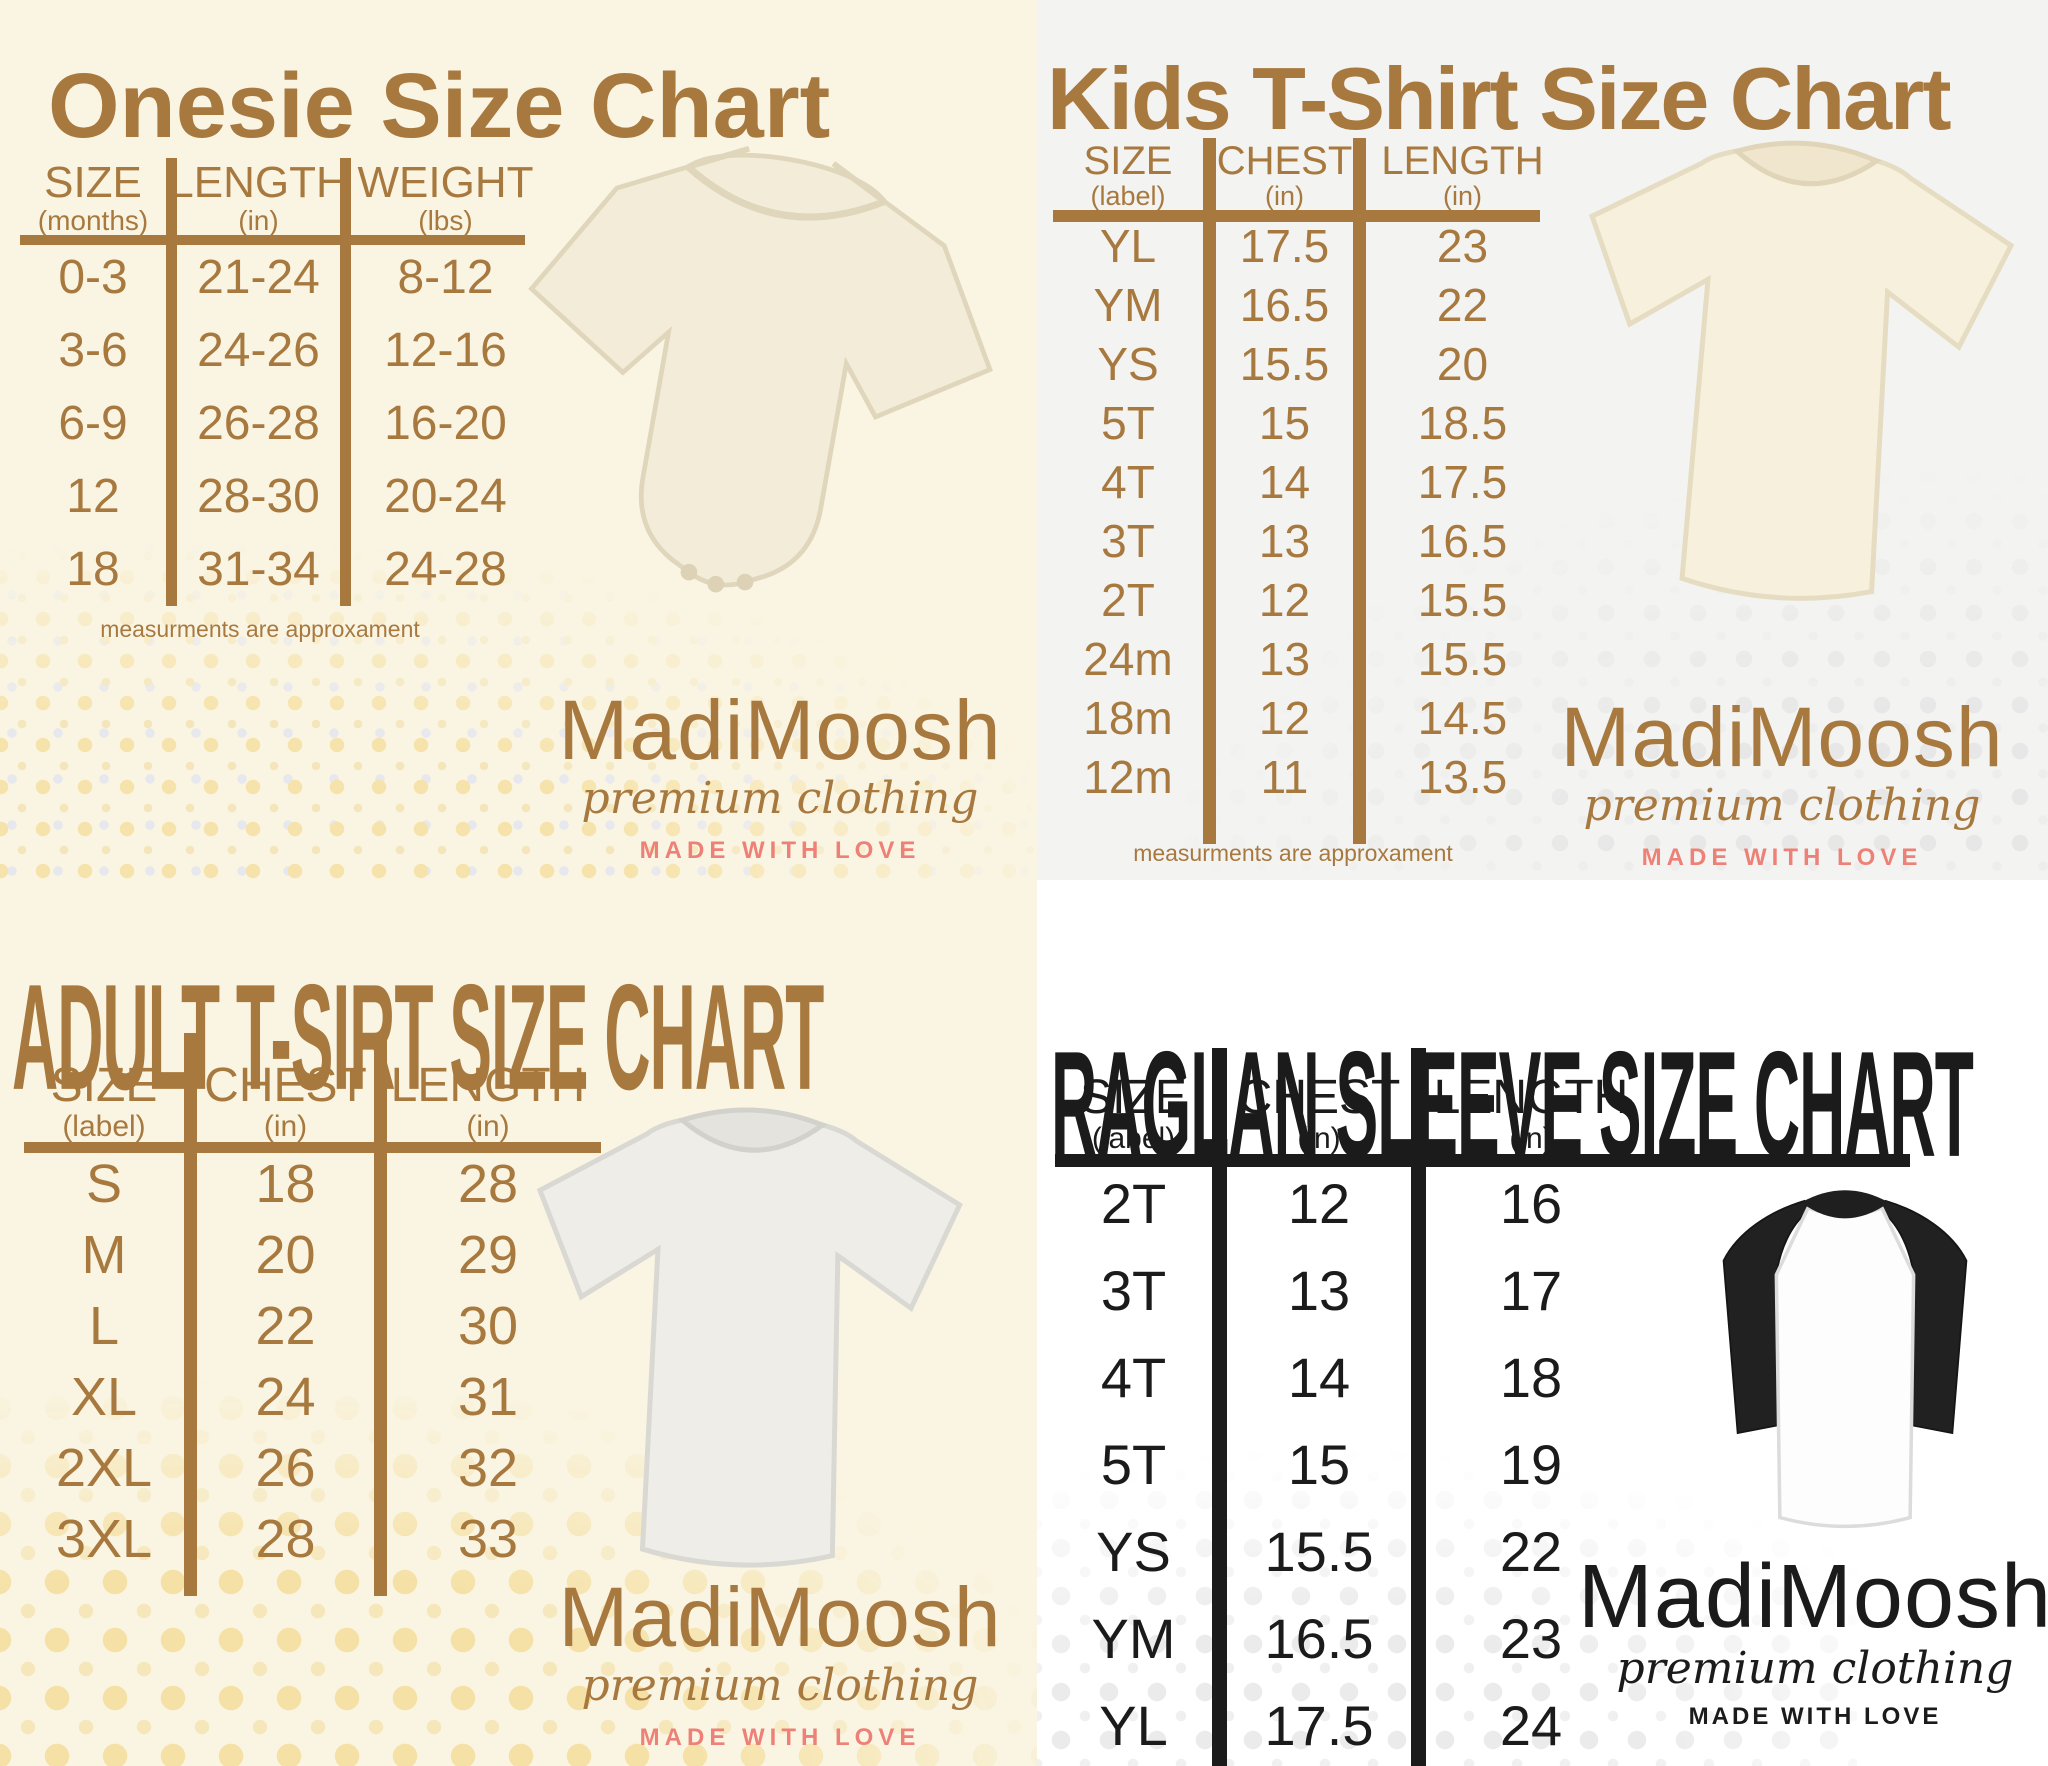 The width and height of the screenshot is (2048, 1766). Describe the element at coordinates (445, 220) in the screenshot. I see `column-header-unit: (lbs)` at that location.